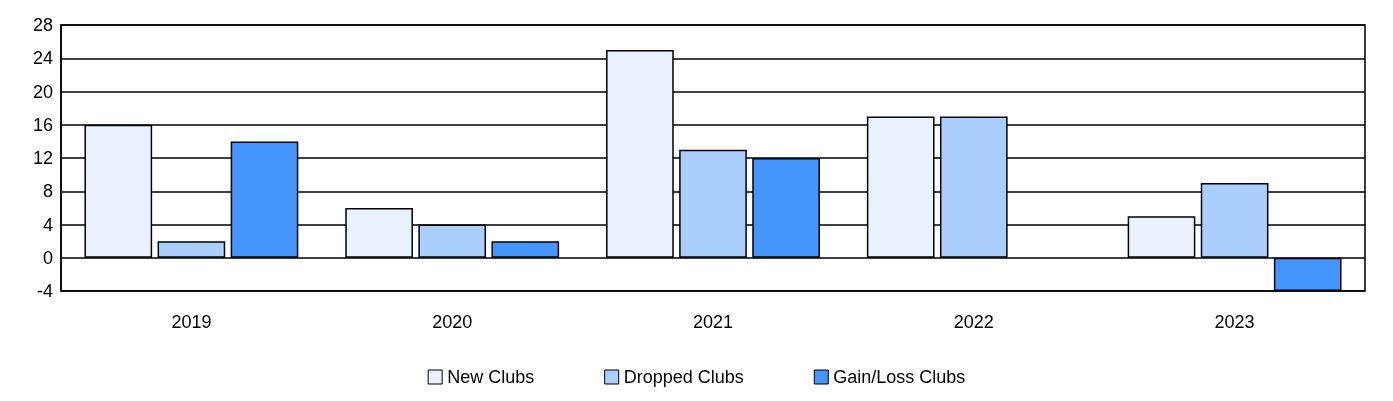 Image resolution: width=1393 pixels, height=401 pixels. I want to click on legend-label: New Clubs, so click(491, 377).